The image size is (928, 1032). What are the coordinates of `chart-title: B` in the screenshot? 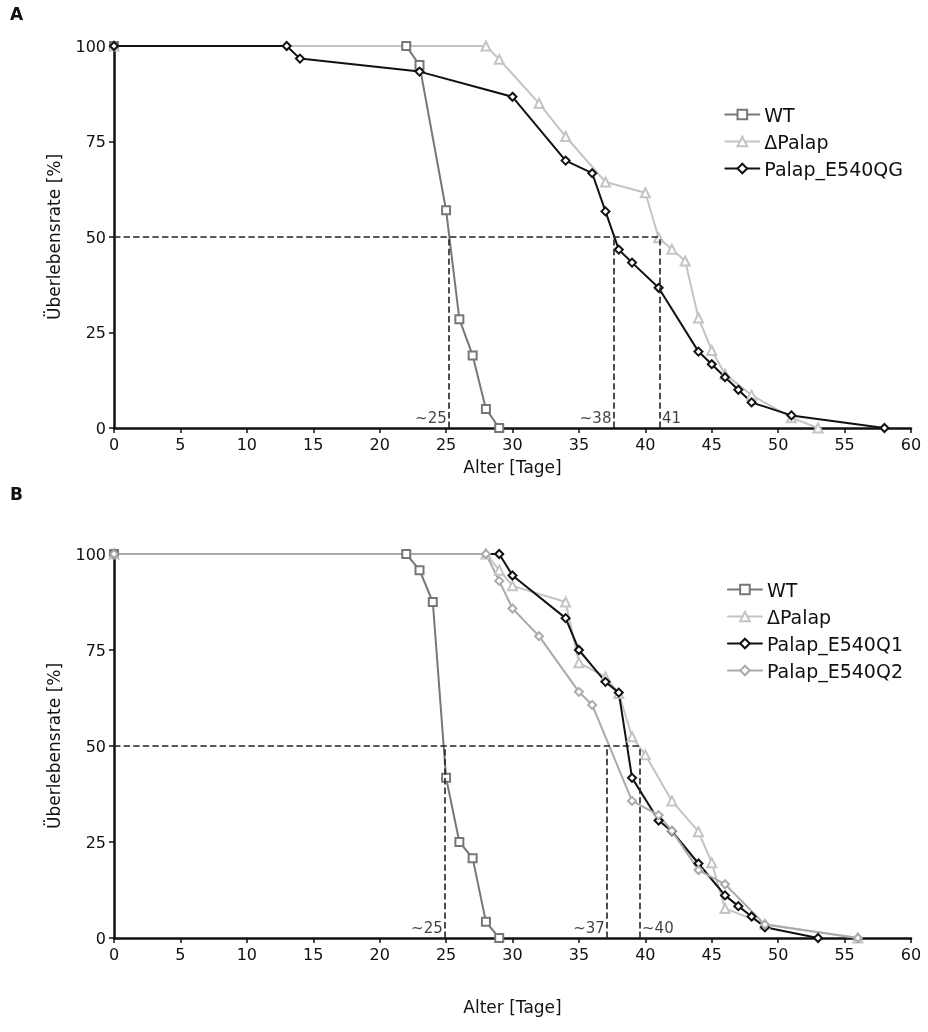 It's located at (16, 493).